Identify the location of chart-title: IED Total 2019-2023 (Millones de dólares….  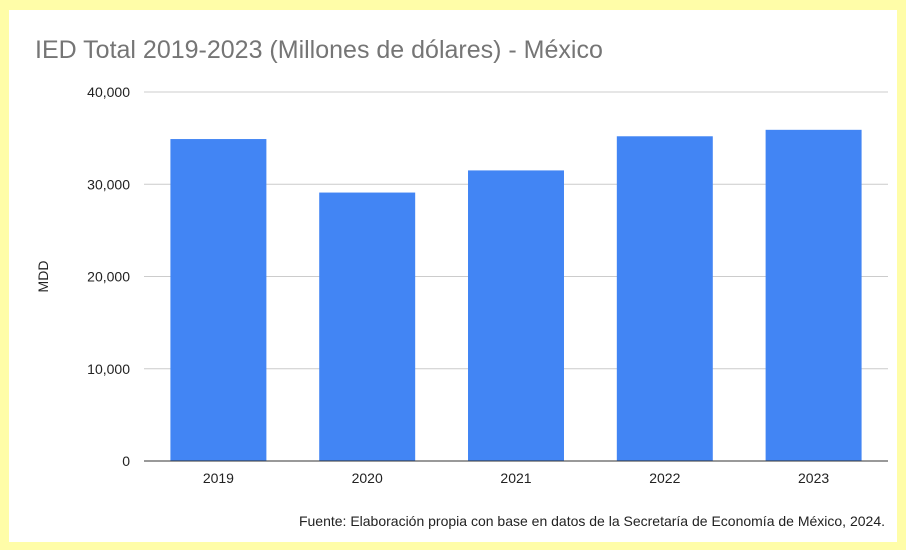
(319, 50).